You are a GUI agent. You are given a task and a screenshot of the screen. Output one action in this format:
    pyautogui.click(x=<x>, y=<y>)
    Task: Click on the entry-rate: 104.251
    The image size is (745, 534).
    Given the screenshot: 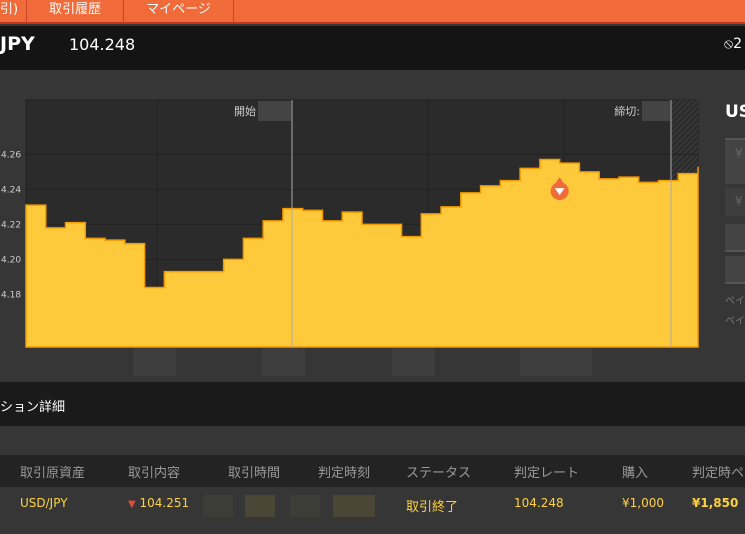 What is the action you would take?
    pyautogui.click(x=164, y=503)
    